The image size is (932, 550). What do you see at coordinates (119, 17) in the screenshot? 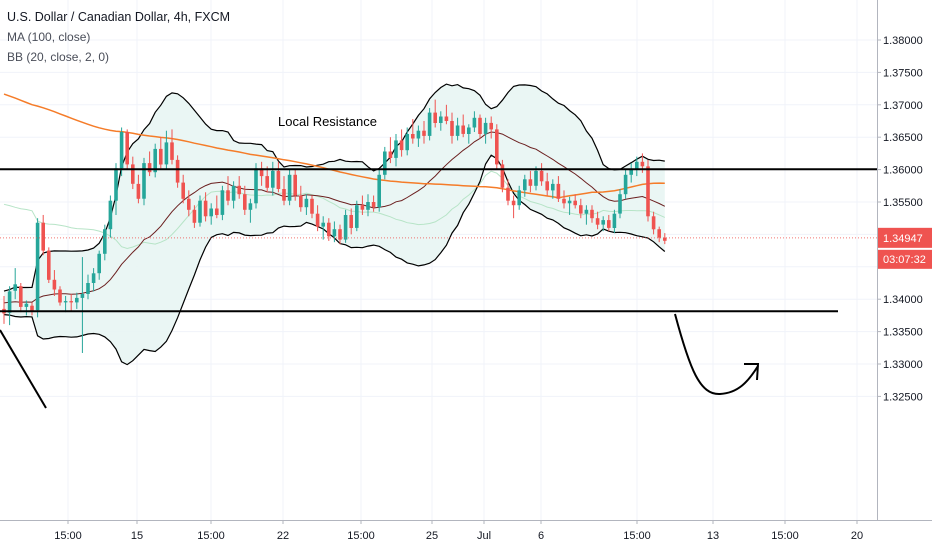
I see `symbol-title: U.S. Dollar / Canadian Dollar, 4h, FXCM` at bounding box center [119, 17].